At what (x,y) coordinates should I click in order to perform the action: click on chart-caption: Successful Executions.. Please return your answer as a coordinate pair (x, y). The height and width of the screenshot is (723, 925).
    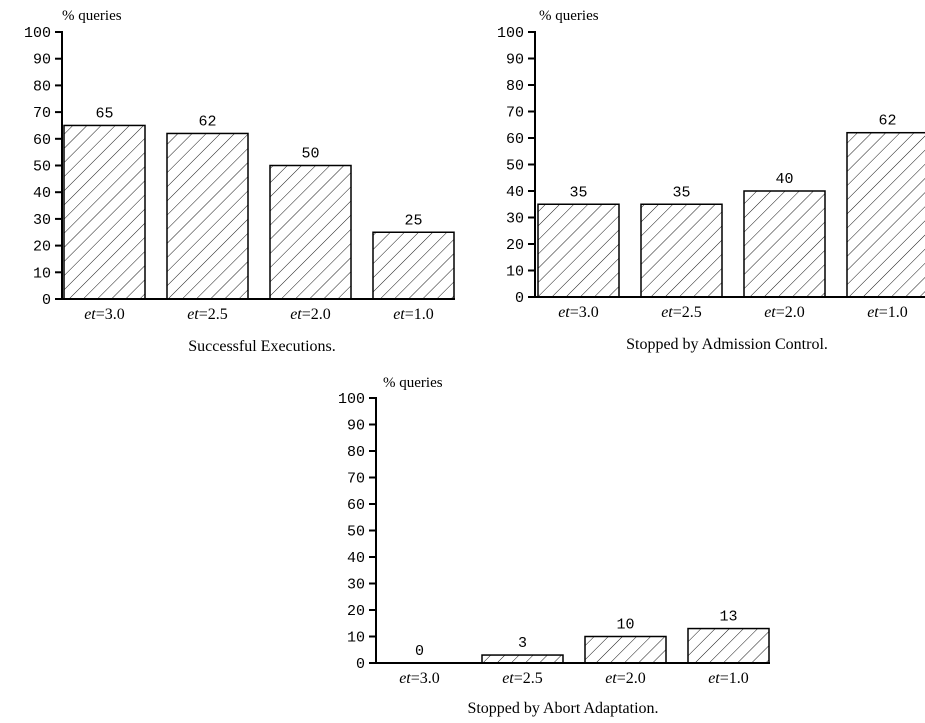
    Looking at the image, I should click on (262, 346).